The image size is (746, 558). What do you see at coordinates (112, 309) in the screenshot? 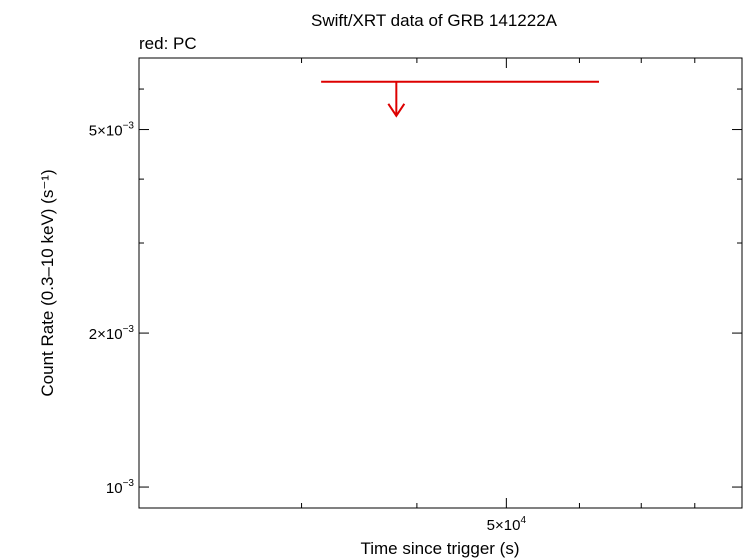
I see `y-tick-labels: 5×10⁻³ 2×10⁻³ 10−3` at bounding box center [112, 309].